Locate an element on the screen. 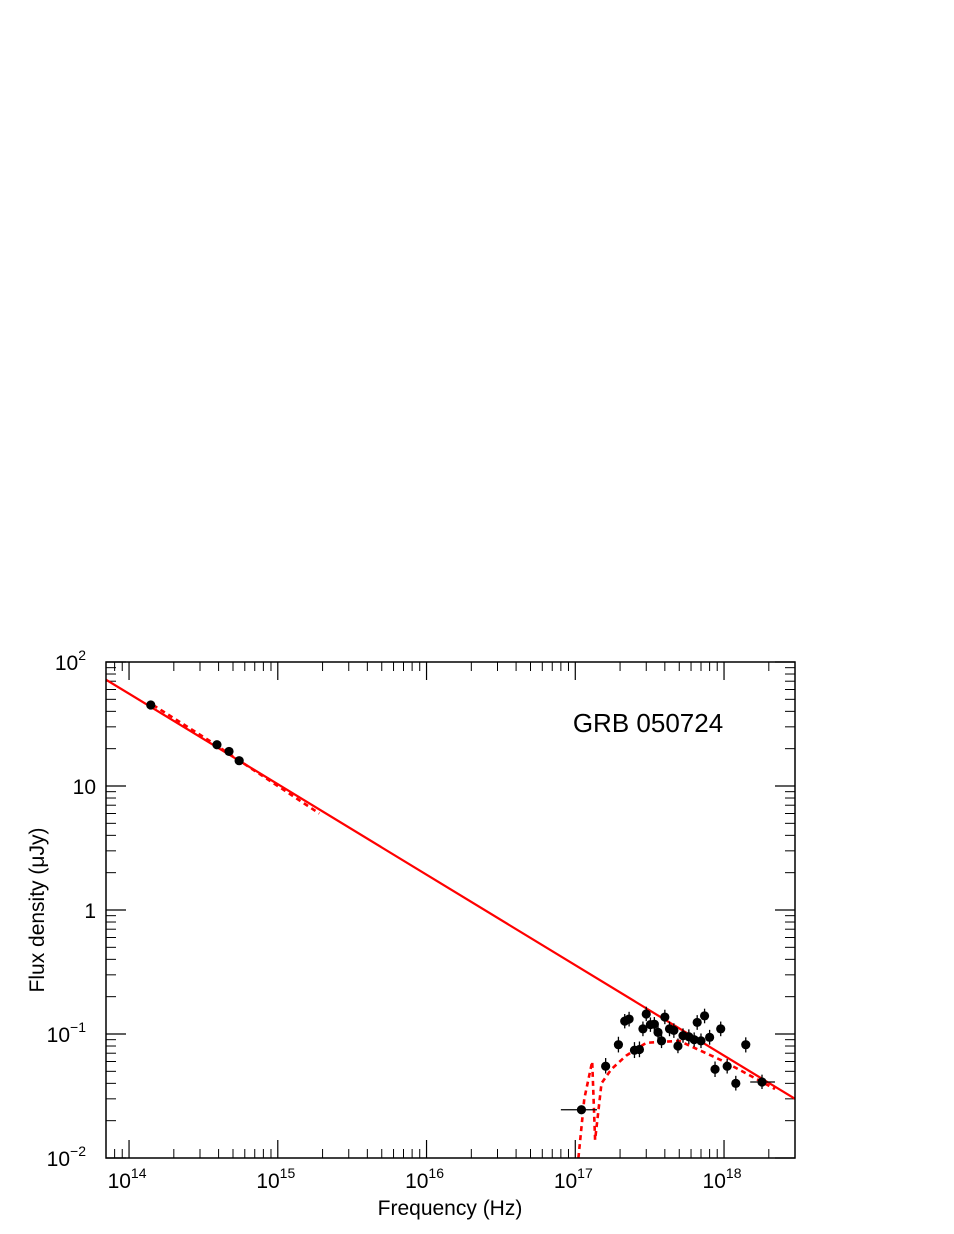  y-tick-label: 10 is located at coordinates (84, 787).